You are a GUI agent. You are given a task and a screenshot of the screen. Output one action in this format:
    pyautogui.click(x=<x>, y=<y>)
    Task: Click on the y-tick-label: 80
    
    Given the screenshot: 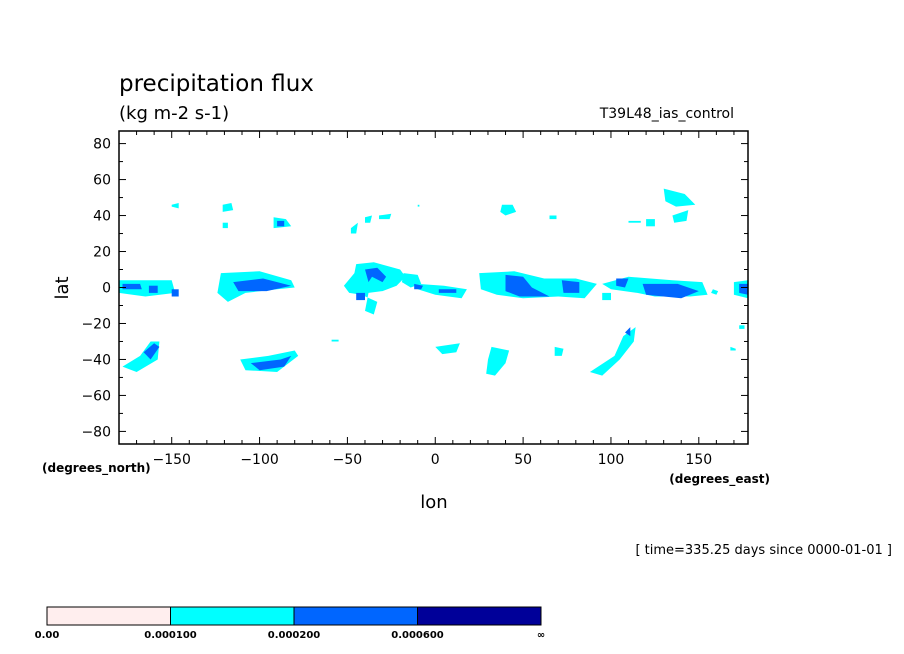 What is the action you would take?
    pyautogui.click(x=102, y=145)
    